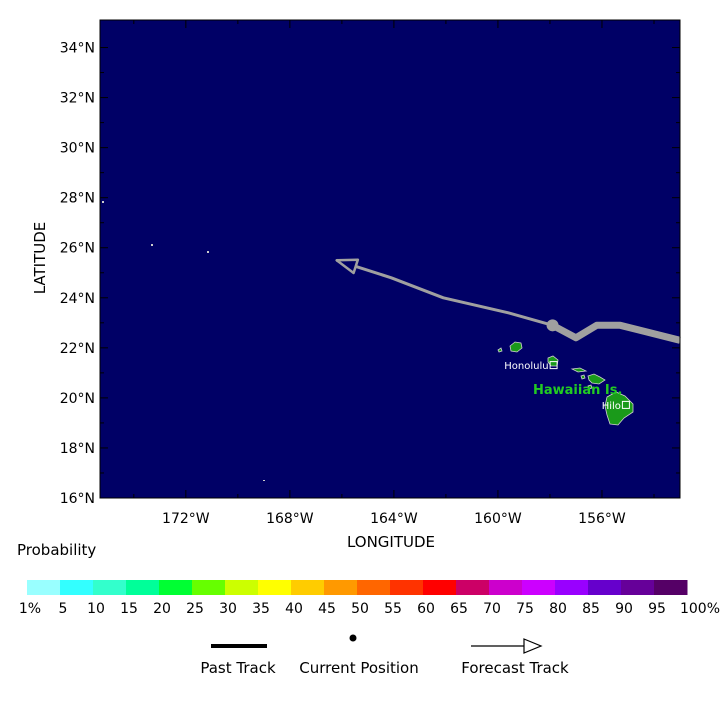 The image size is (720, 709). I want to click on lat-tick-label: 24°N, so click(77, 299).